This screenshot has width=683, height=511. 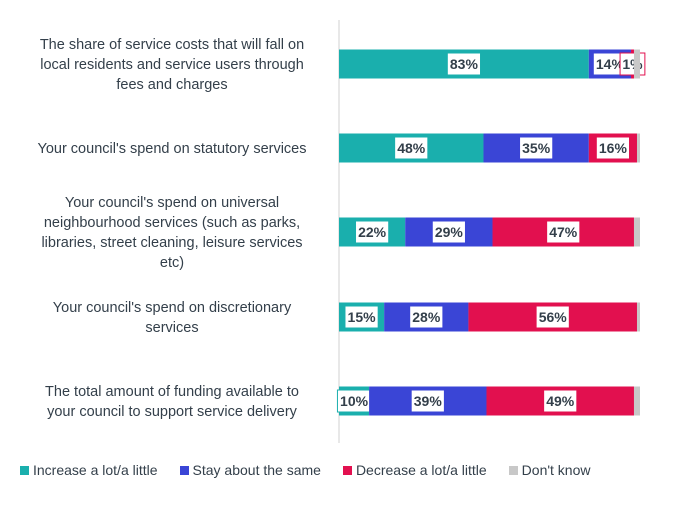 I want to click on value-label: 14%, so click(x=610, y=64).